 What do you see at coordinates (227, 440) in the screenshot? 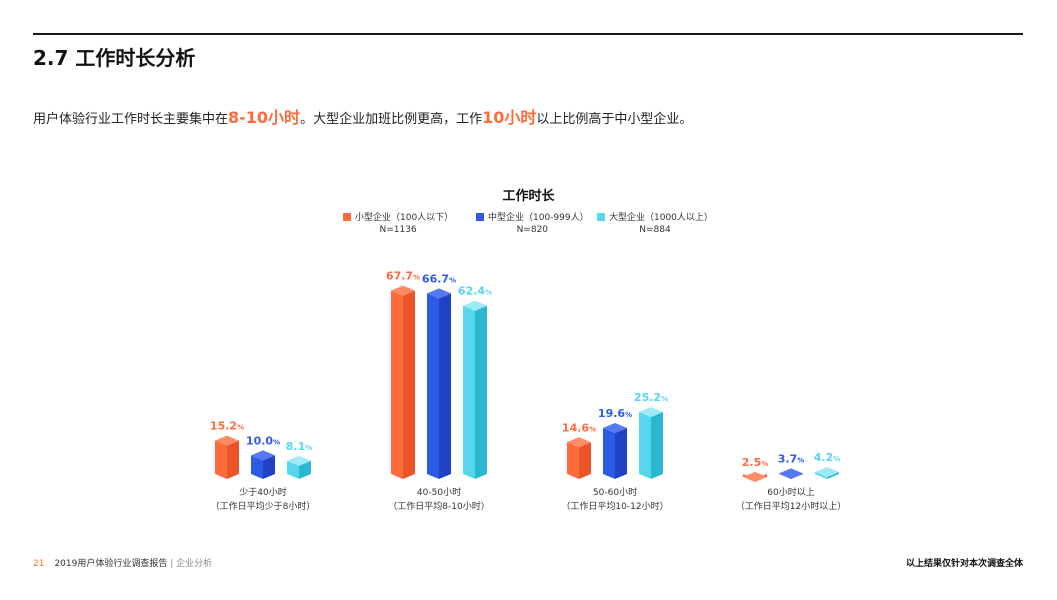
I see `bar-0-0-top-face` at bounding box center [227, 440].